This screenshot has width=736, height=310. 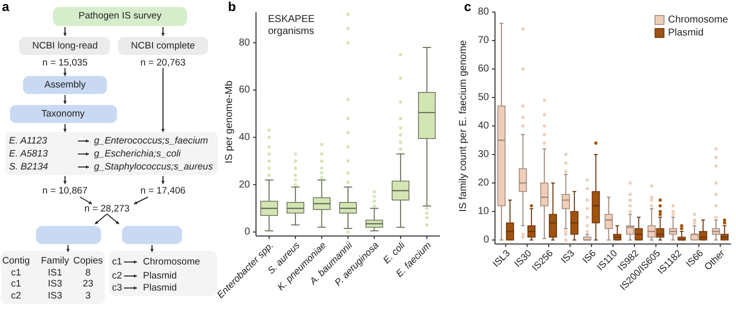 What do you see at coordinates (698, 20) in the screenshot?
I see `legend-label: Chromosome` at bounding box center [698, 20].